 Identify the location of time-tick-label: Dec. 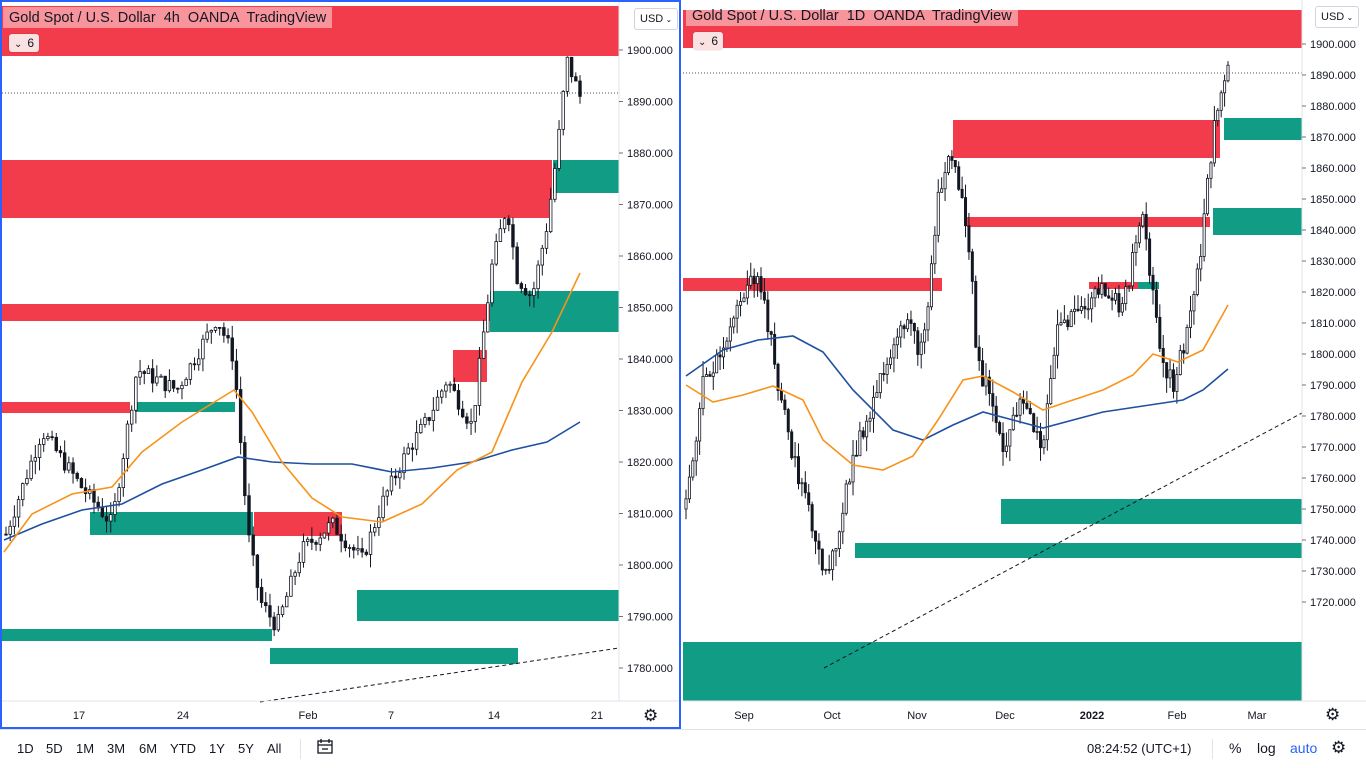
(1005, 716).